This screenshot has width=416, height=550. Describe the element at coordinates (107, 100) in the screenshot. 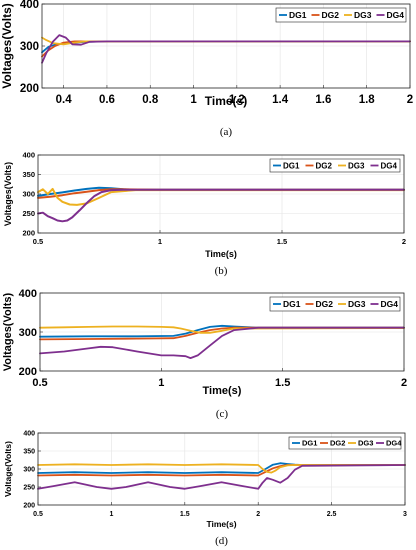

I see `x-tick-label: 0.6` at that location.